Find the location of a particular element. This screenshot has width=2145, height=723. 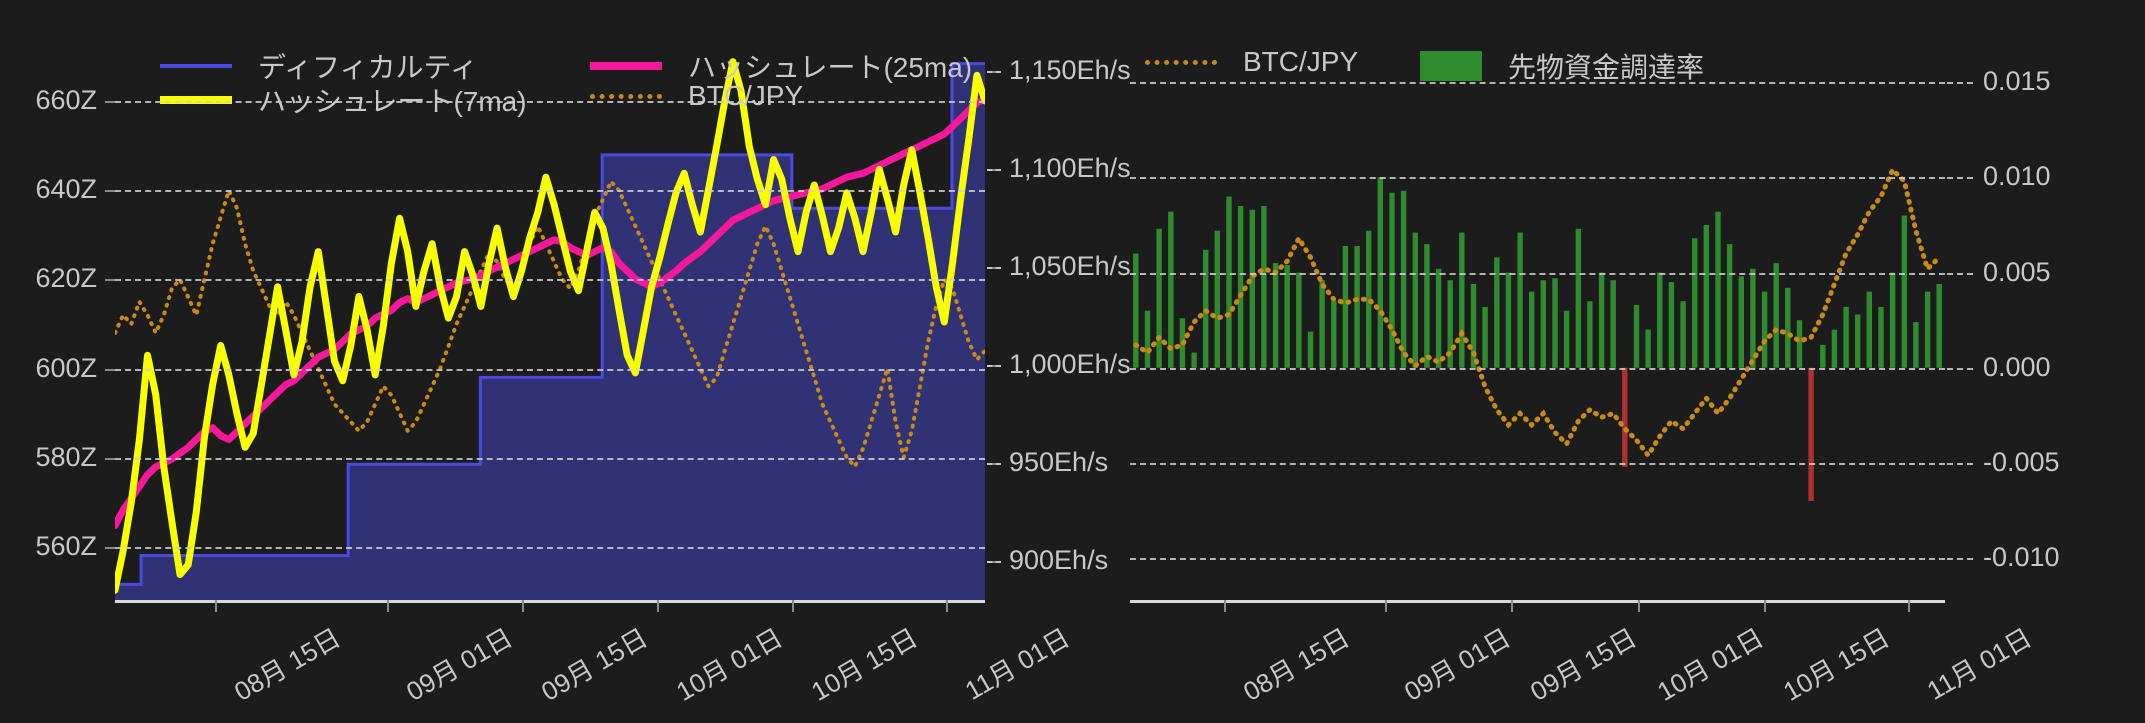

y-axis-tick-label: 1,050Eh/s is located at coordinates (1070, 266).